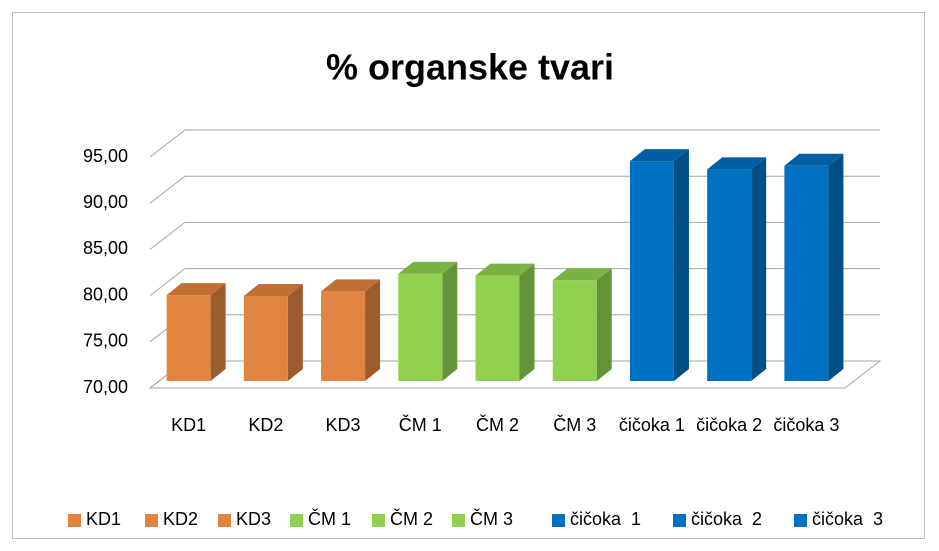  What do you see at coordinates (181, 519) in the screenshot?
I see `legend-label: KD2` at bounding box center [181, 519].